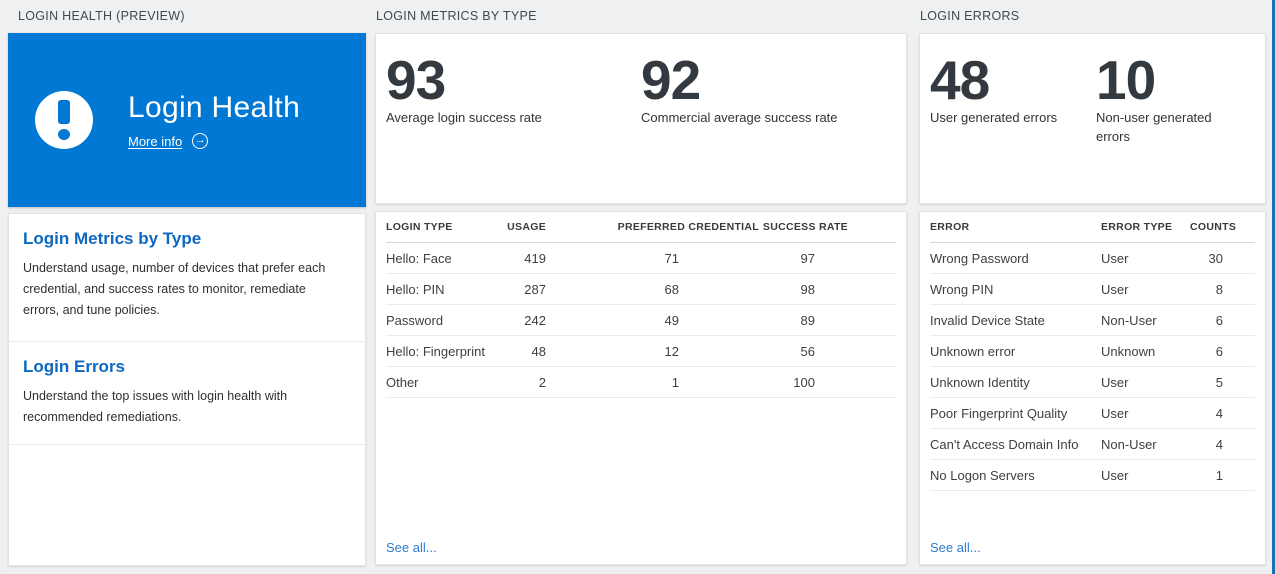 The image size is (1275, 574). What do you see at coordinates (1013, 127) in the screenshot?
I see `stat-user-errors: 48 User generated errors` at bounding box center [1013, 127].